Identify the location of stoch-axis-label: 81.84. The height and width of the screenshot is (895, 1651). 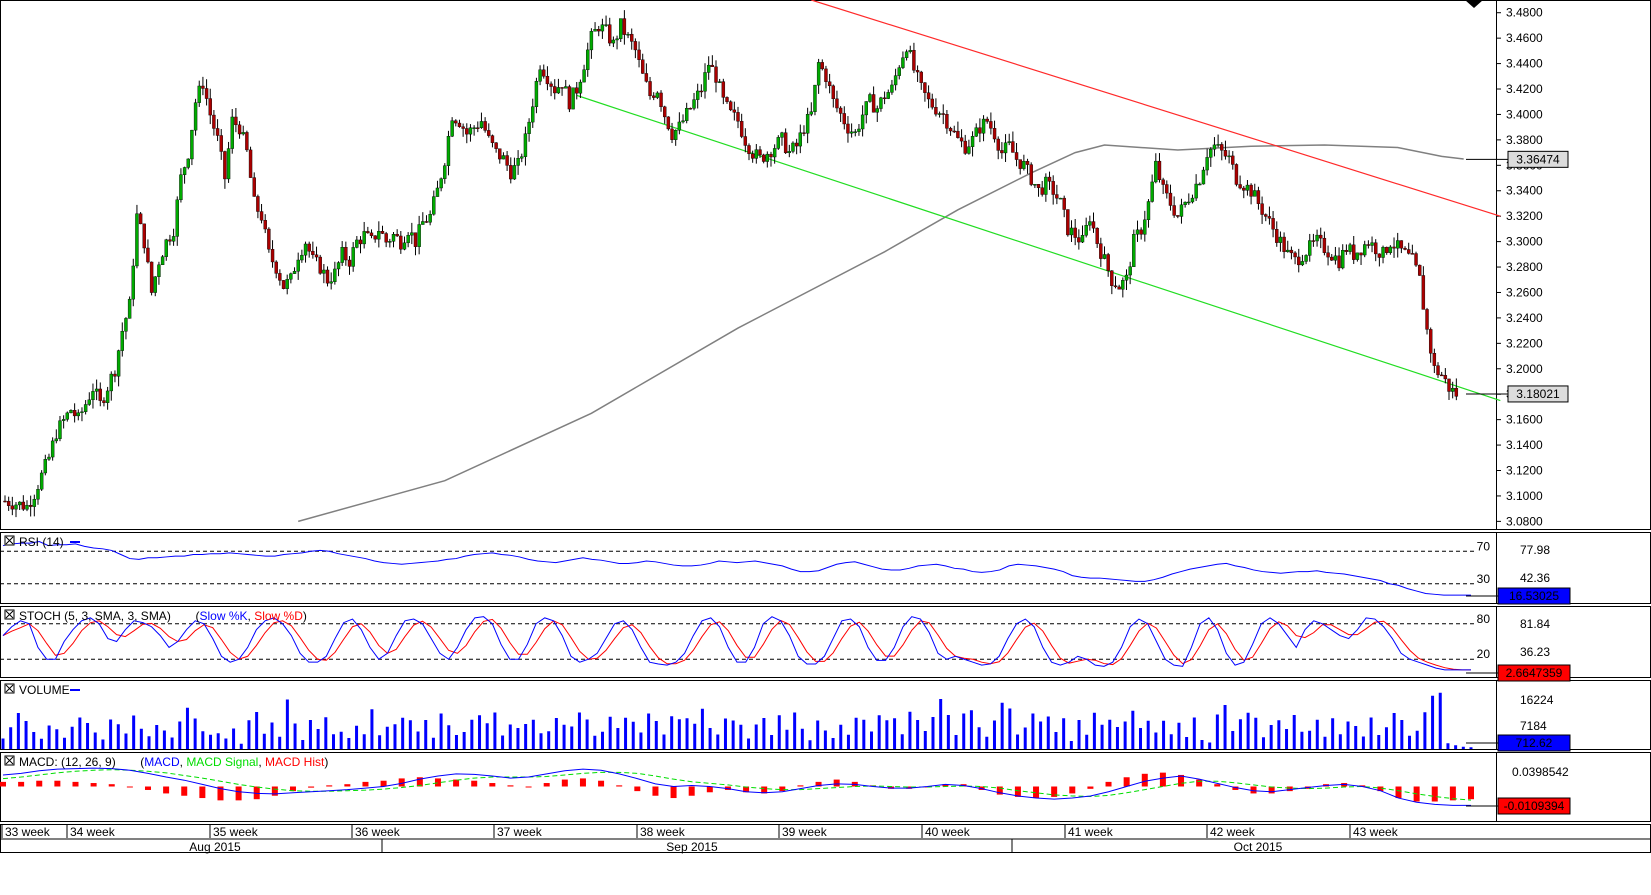
(1535, 624).